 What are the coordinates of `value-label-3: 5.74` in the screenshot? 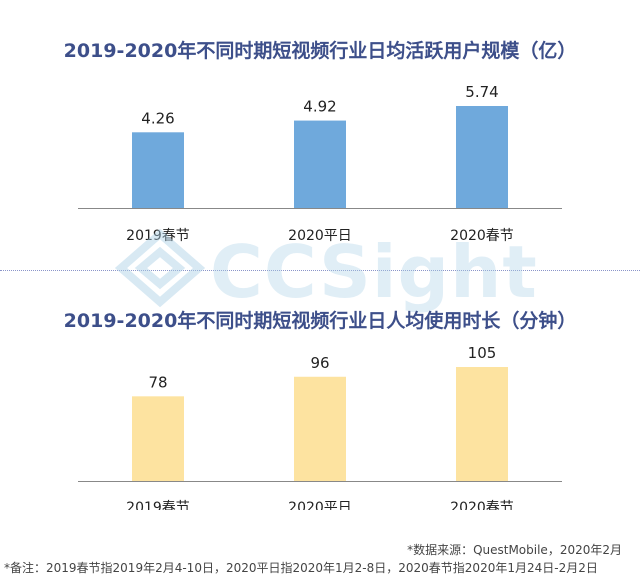 It's located at (481, 92).